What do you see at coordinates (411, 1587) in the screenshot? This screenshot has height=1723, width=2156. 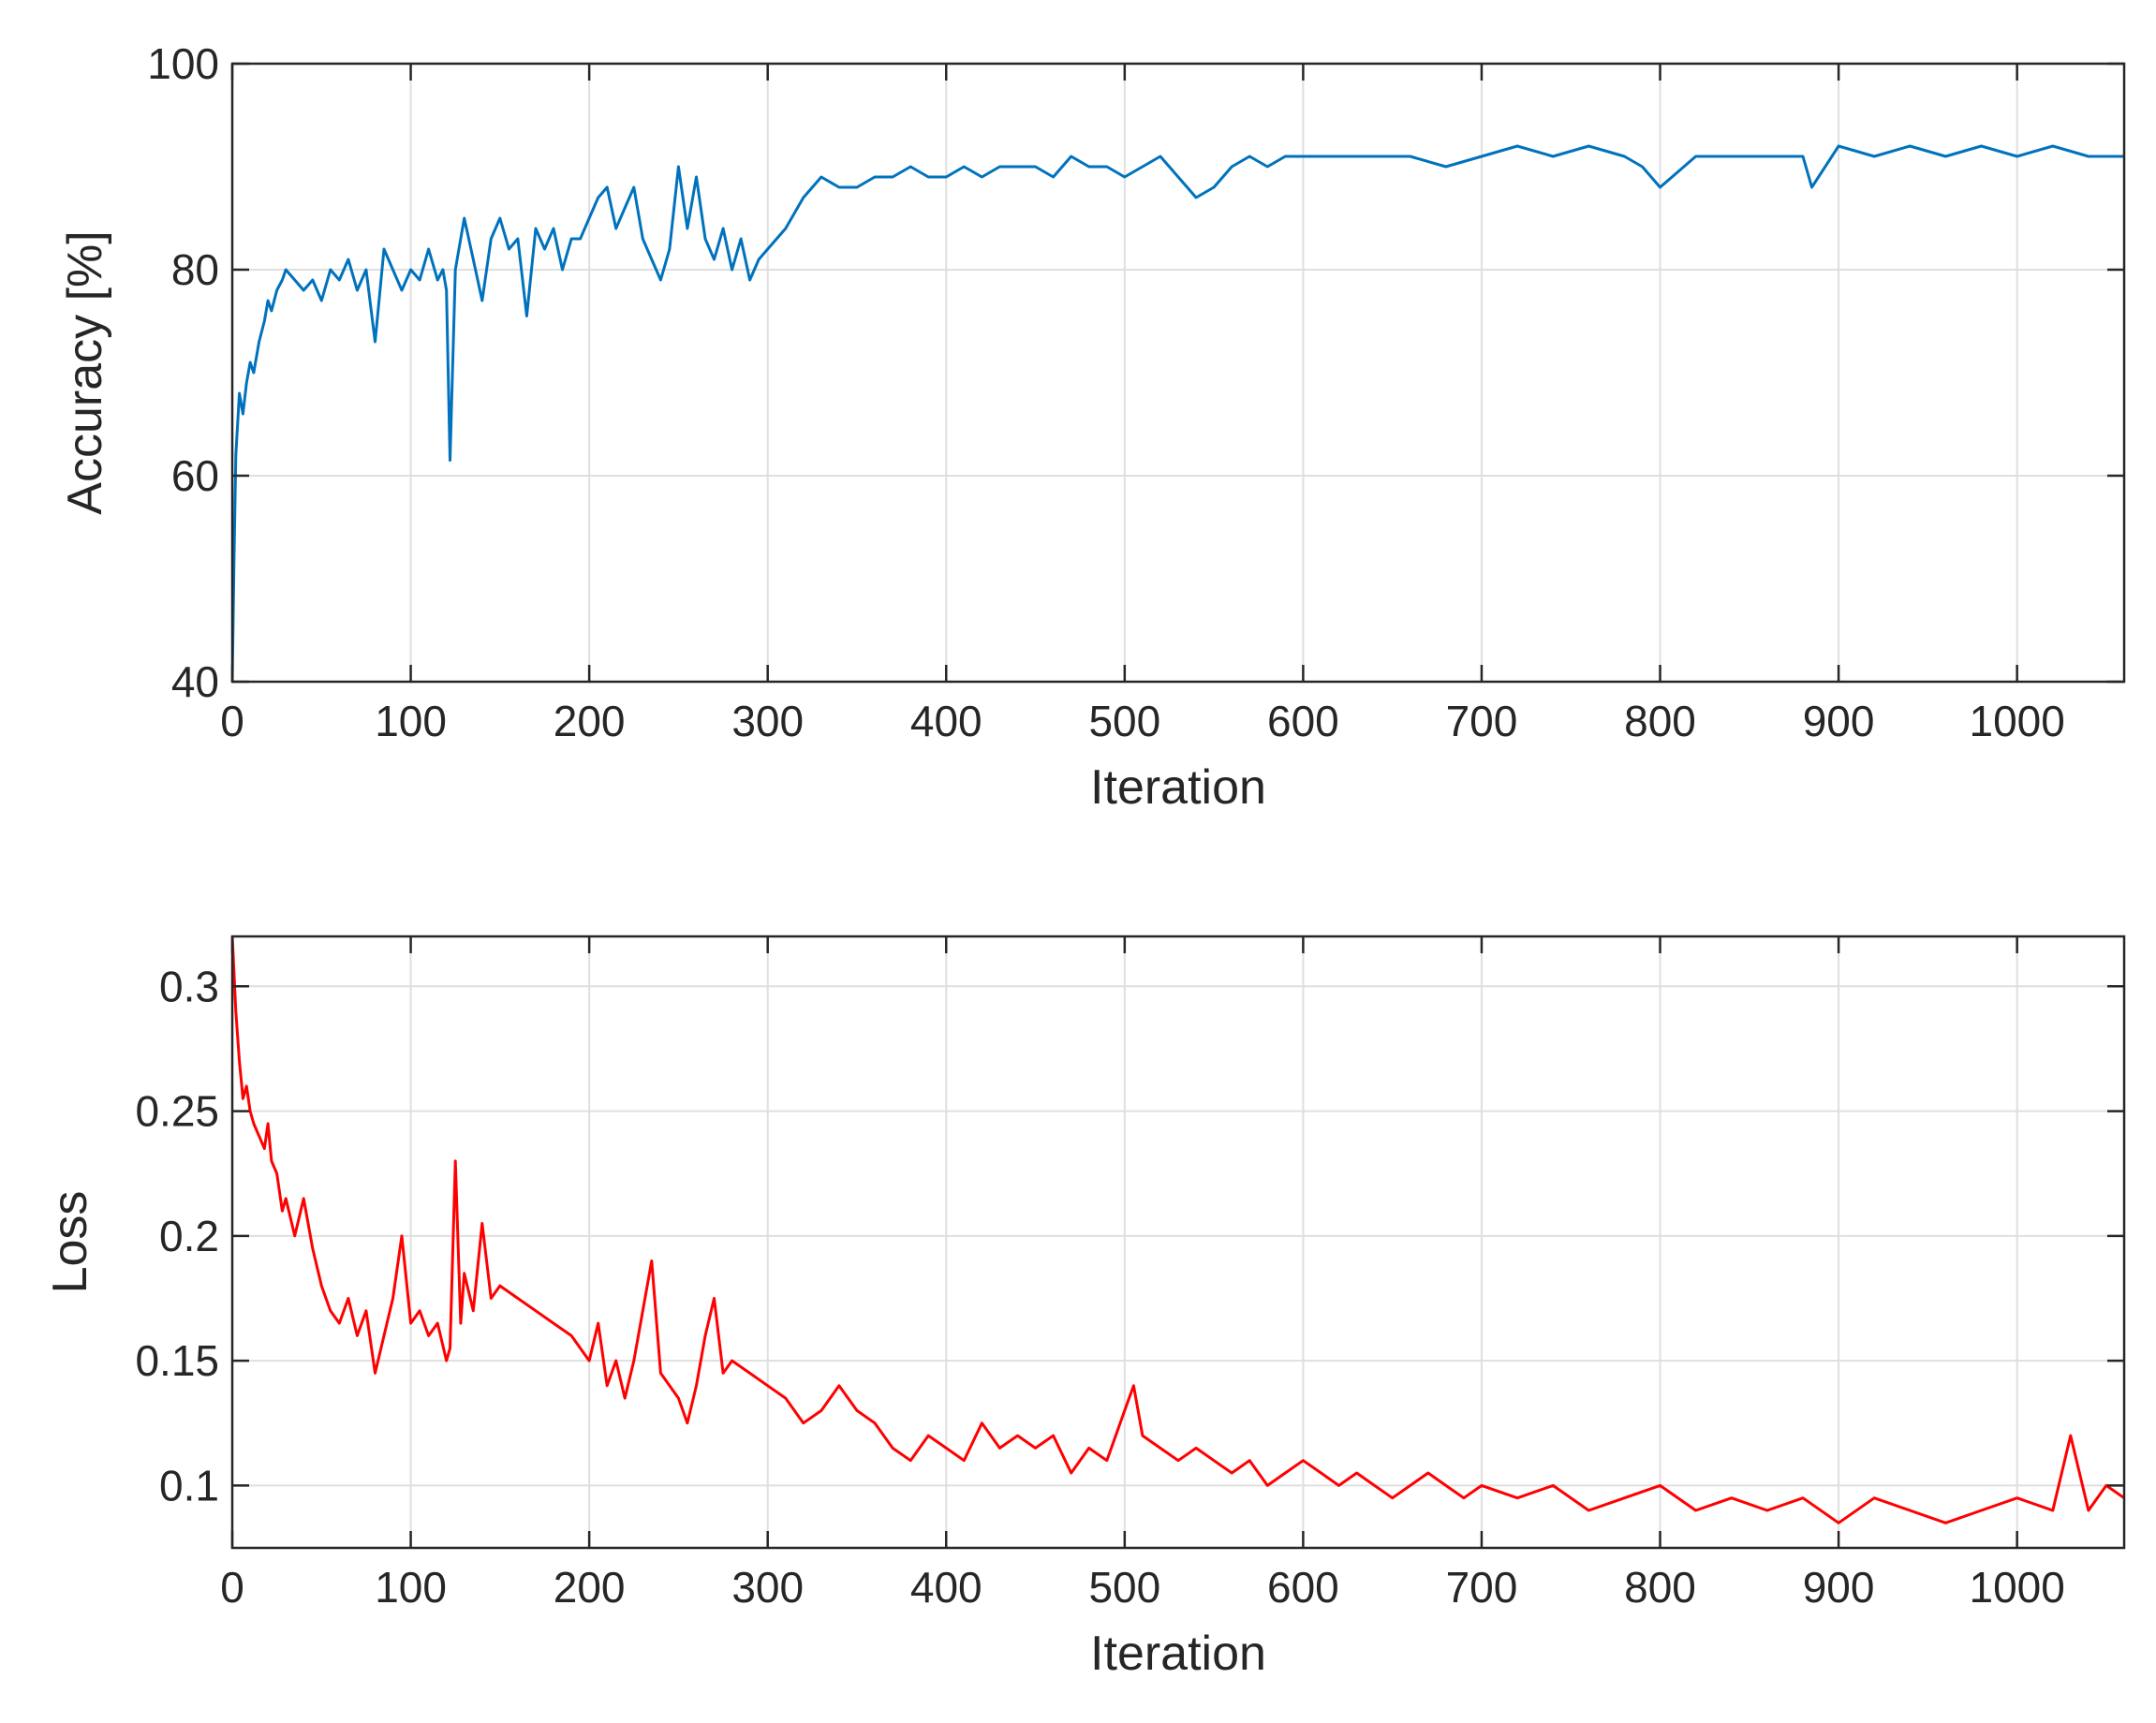 I see `loss-x-tick-label: 100` at bounding box center [411, 1587].